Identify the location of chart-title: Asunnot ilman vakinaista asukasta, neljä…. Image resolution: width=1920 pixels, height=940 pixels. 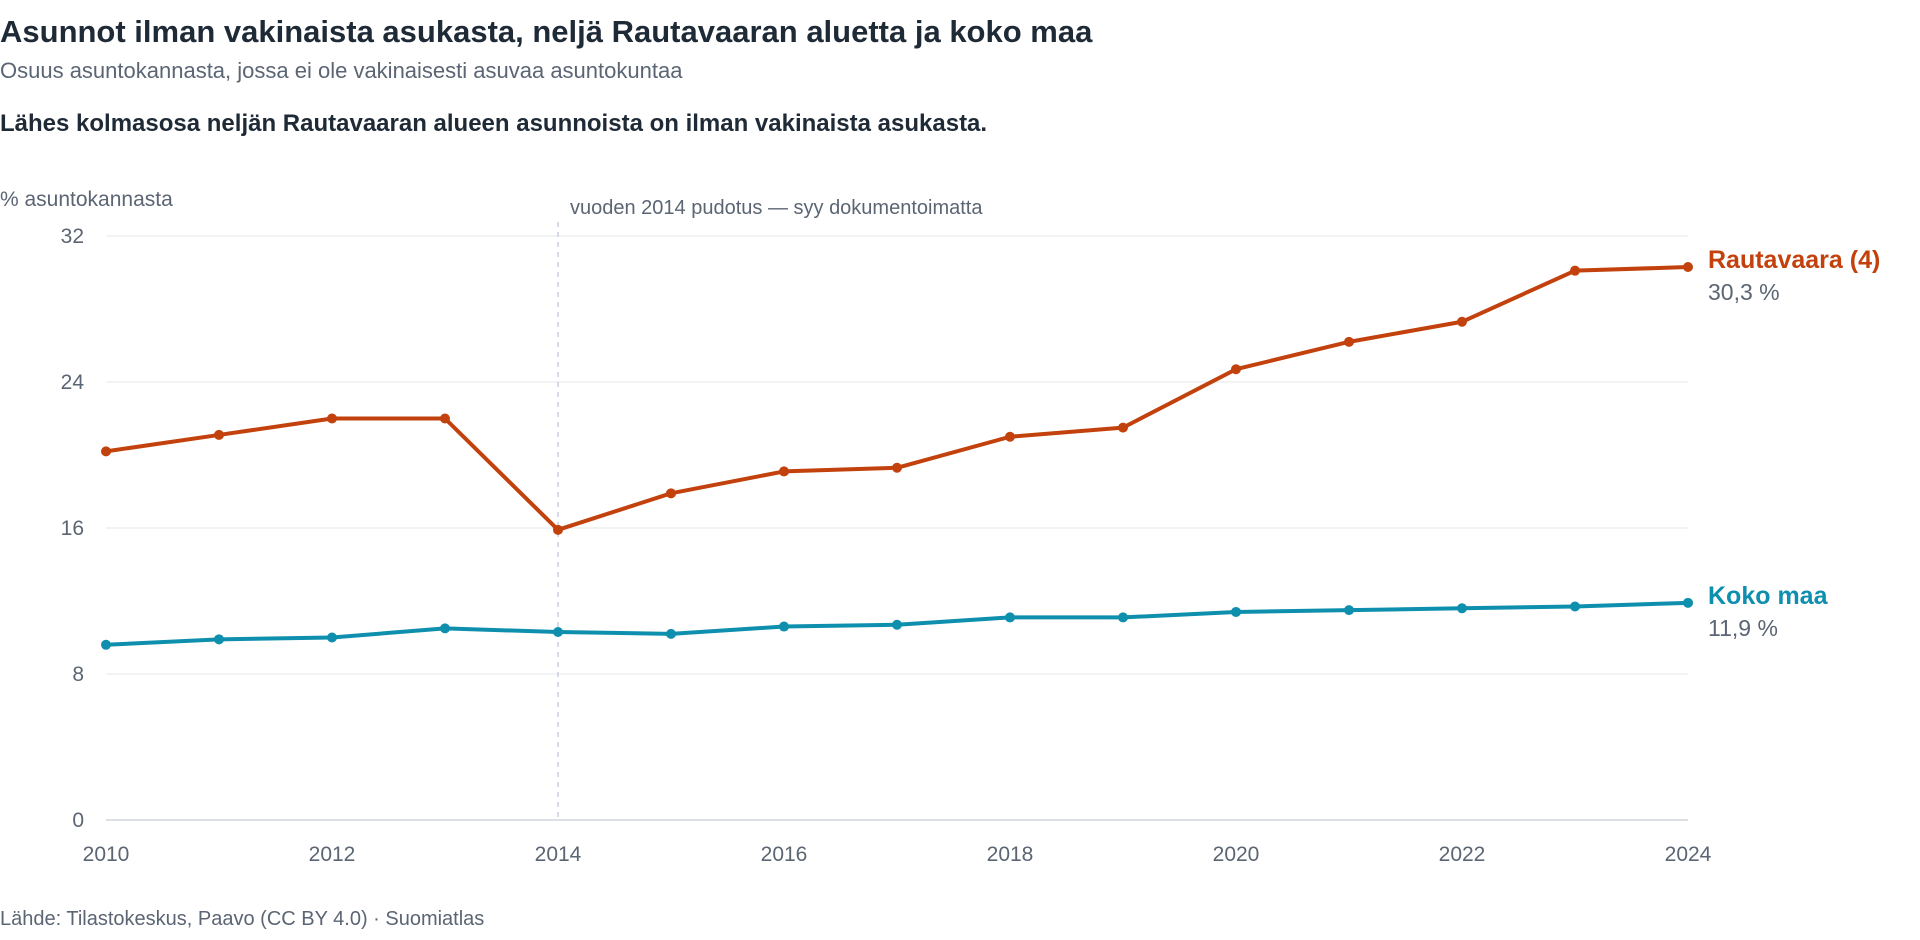
(546, 31).